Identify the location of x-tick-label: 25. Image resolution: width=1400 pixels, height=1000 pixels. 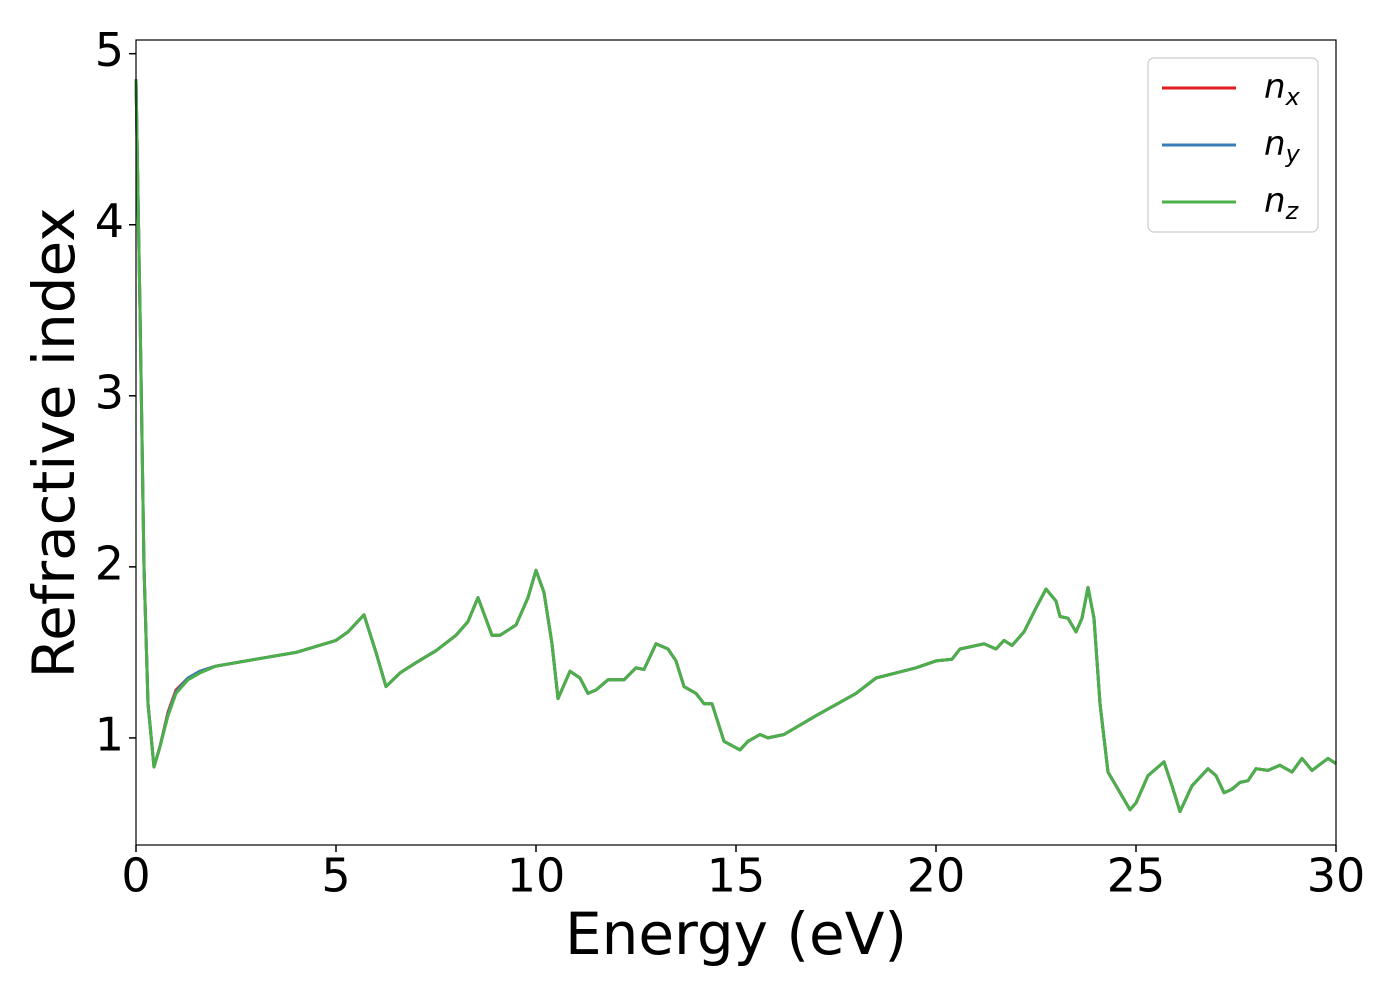
(1136, 876).